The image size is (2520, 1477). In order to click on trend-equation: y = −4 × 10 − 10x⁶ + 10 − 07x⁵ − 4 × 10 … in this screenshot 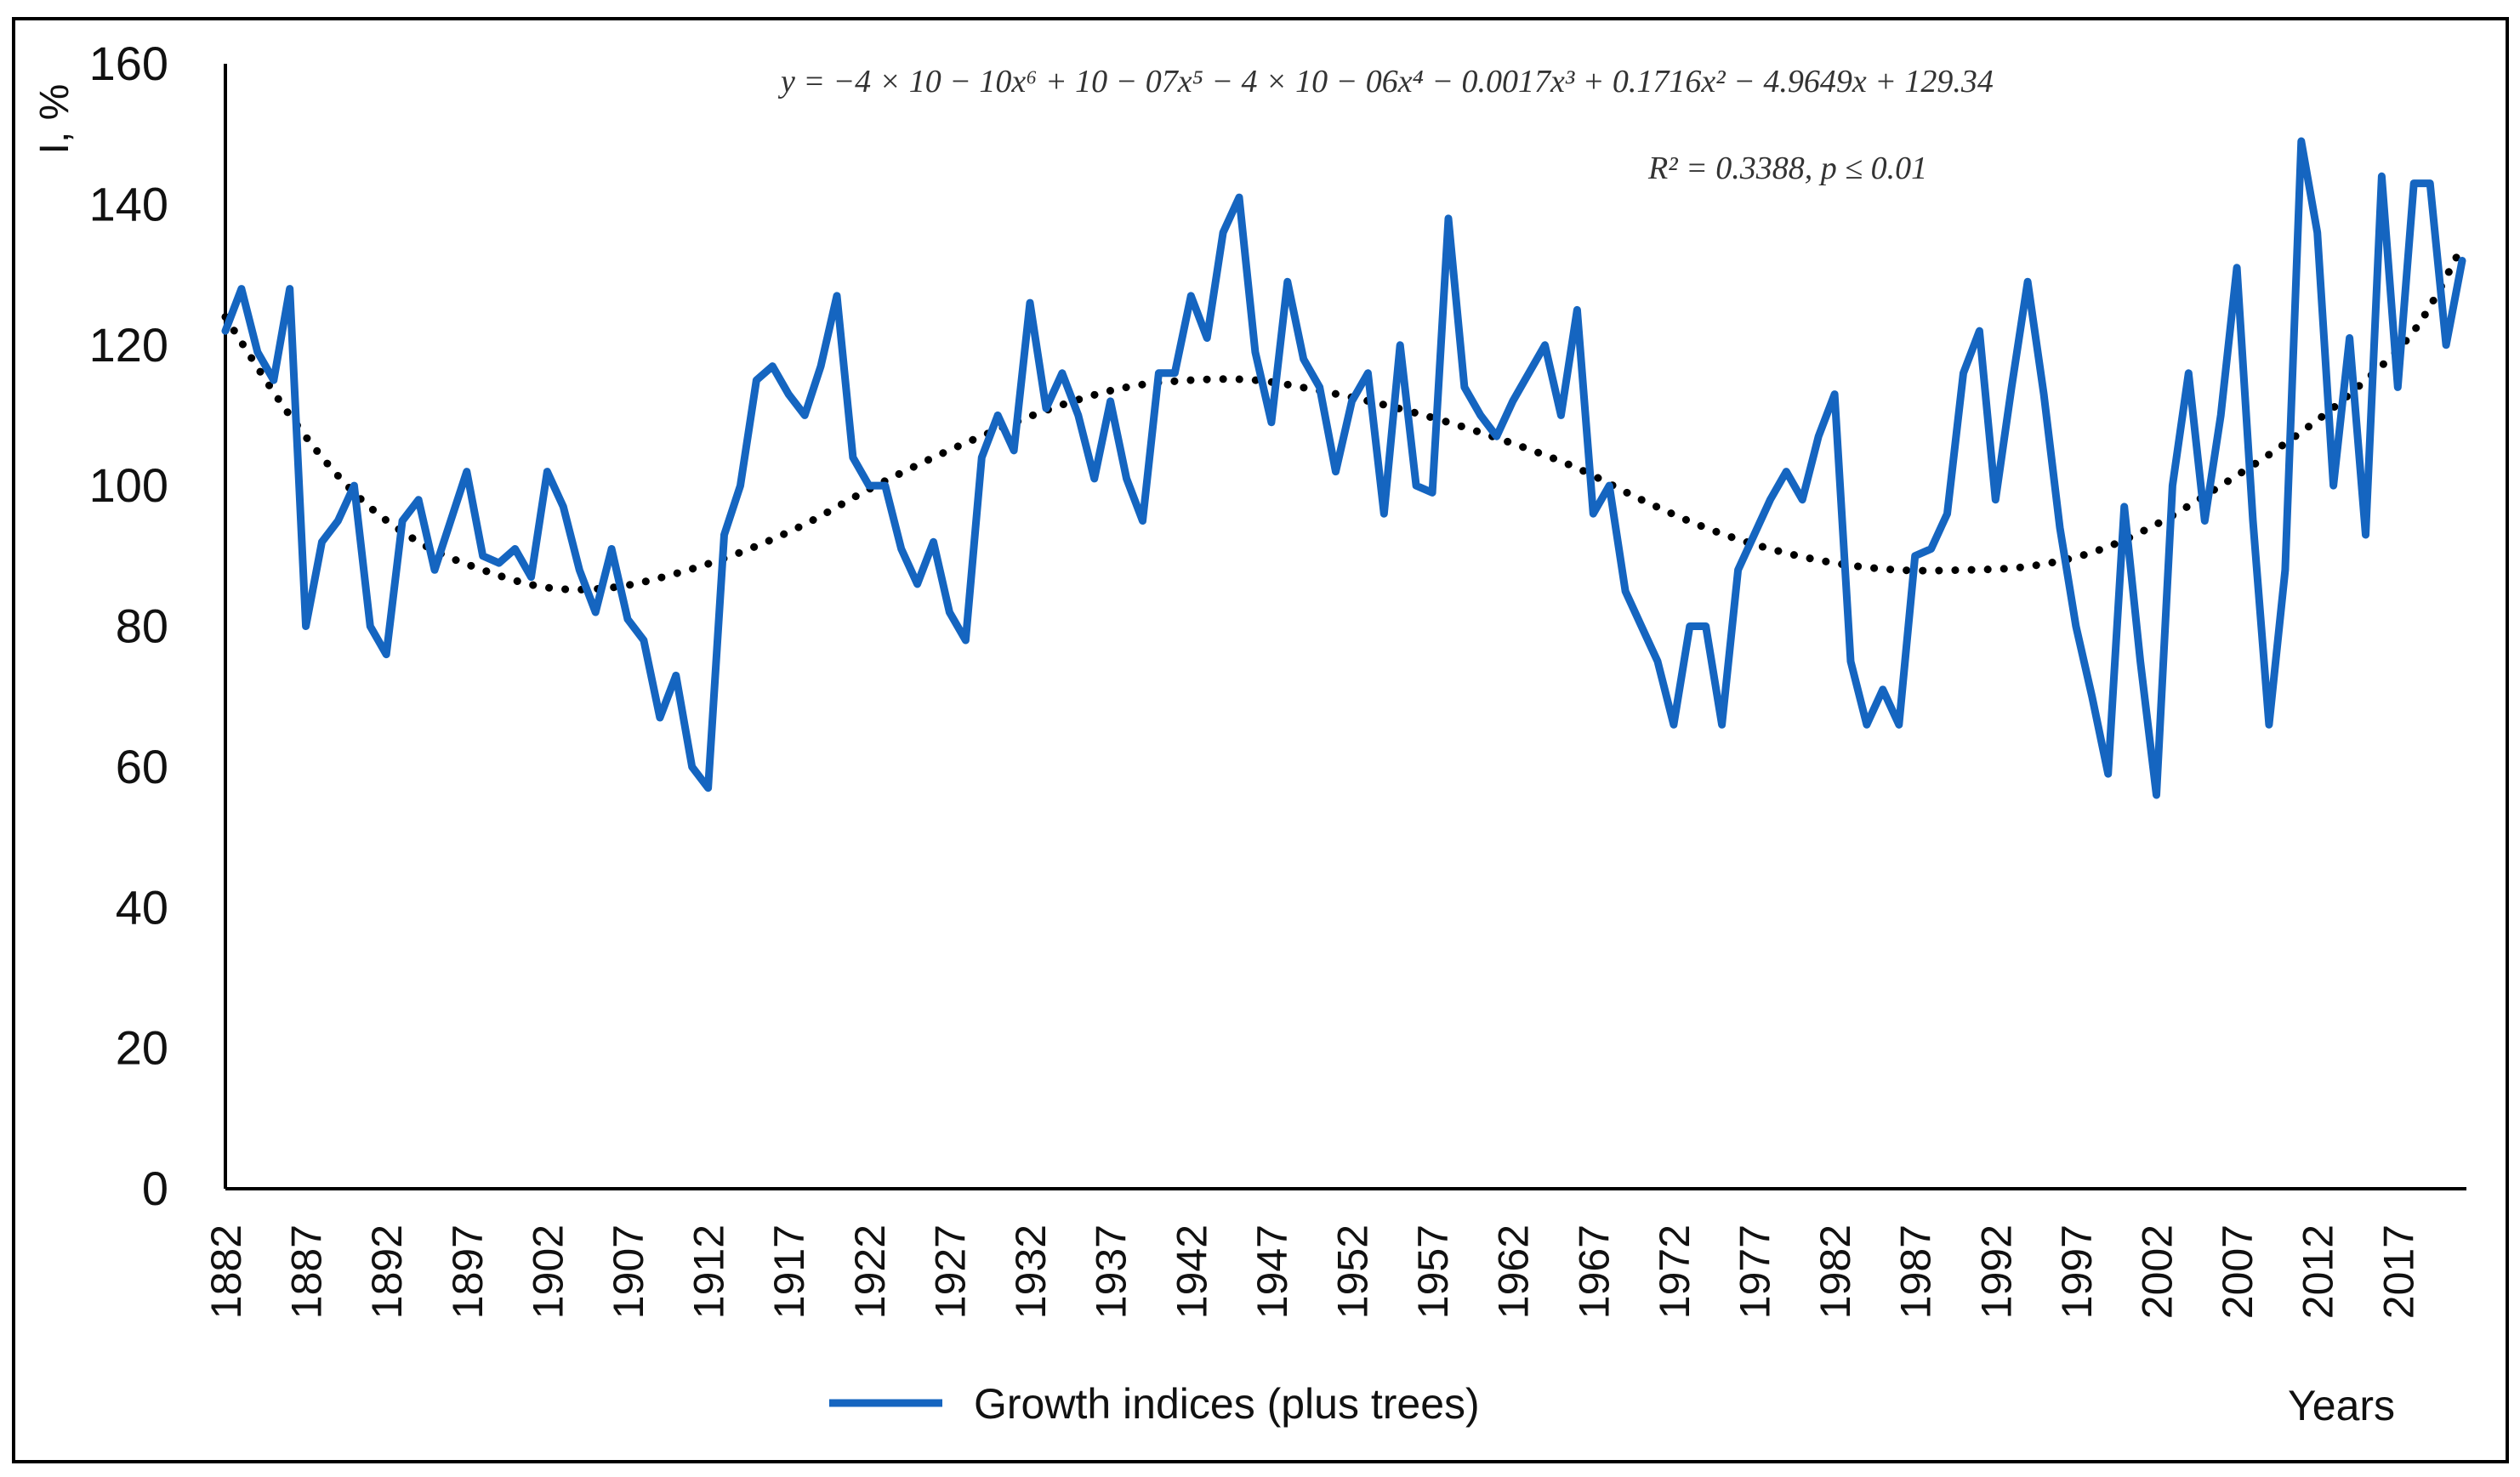, I will do `click(1385, 81)`.